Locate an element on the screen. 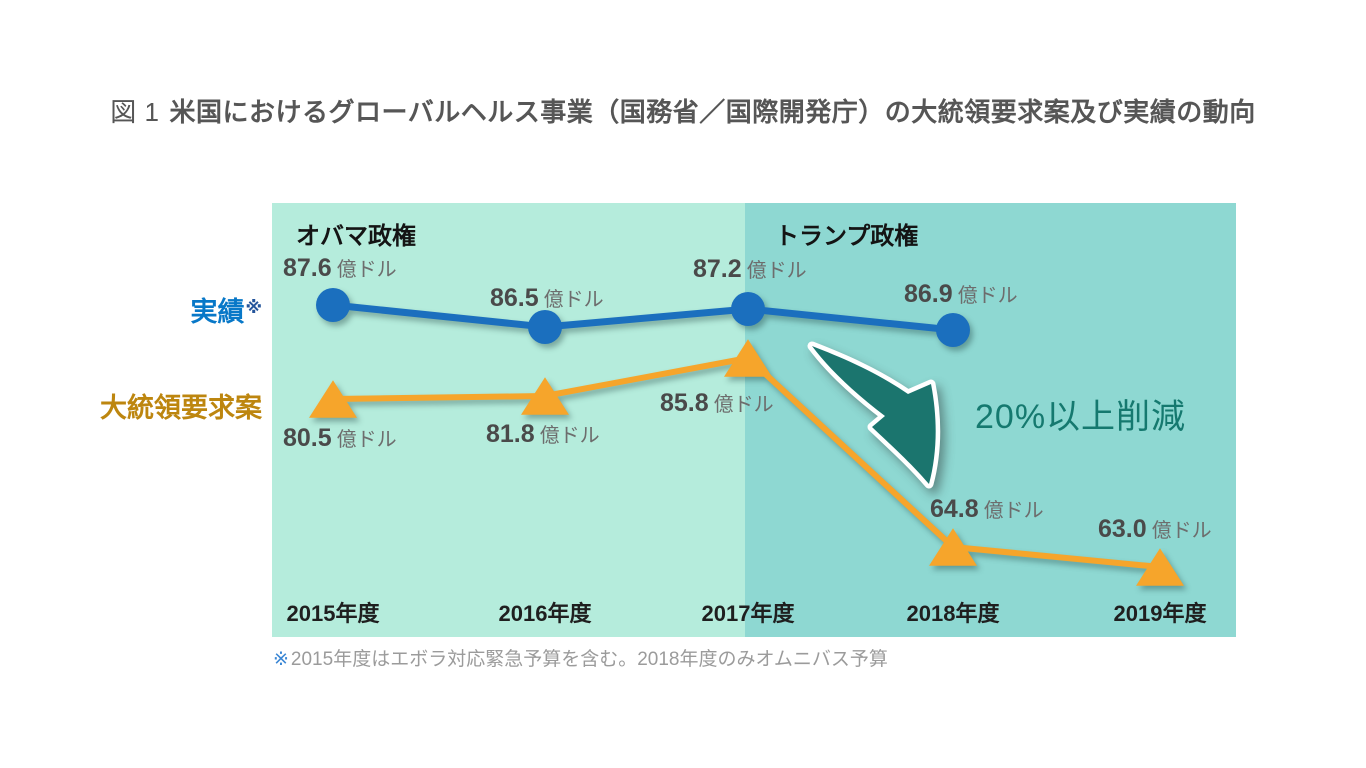 Image resolution: width=1366 pixels, height=768 pixels. value-label: 63.0 億ドル is located at coordinates (1155, 529).